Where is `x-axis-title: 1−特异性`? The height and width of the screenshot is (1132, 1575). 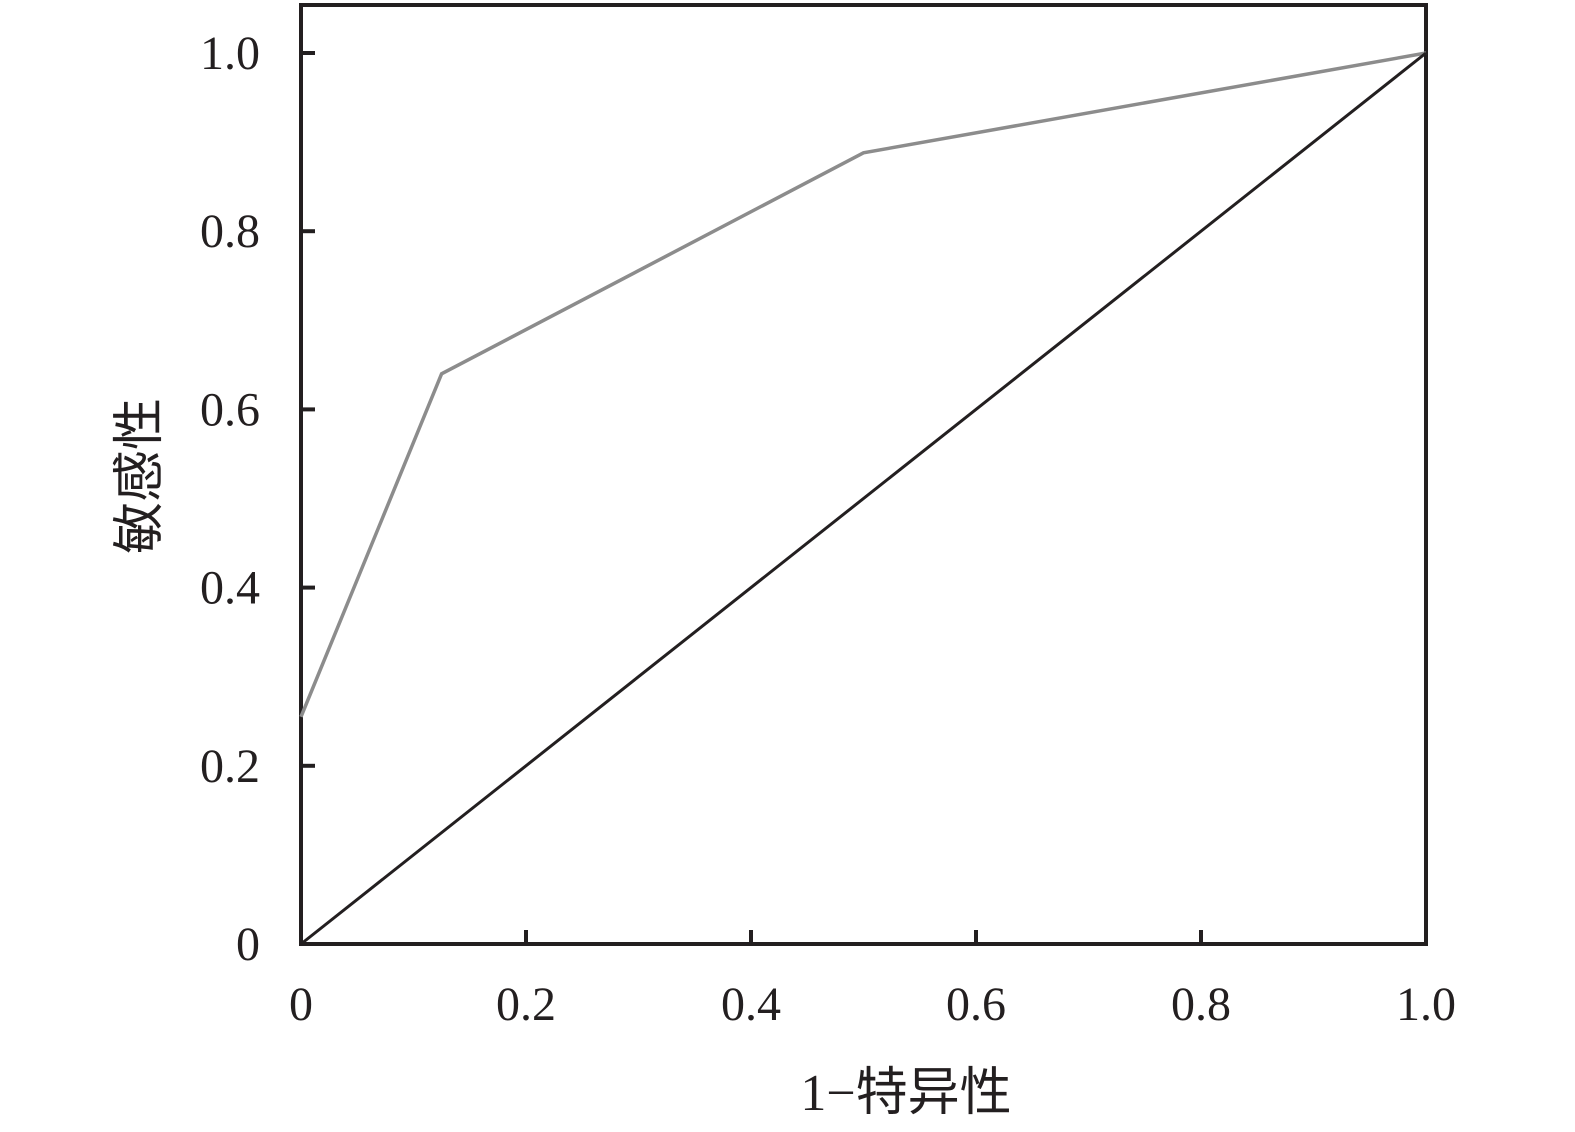
x-axis-title: 1−特异性 is located at coordinates (905, 1093).